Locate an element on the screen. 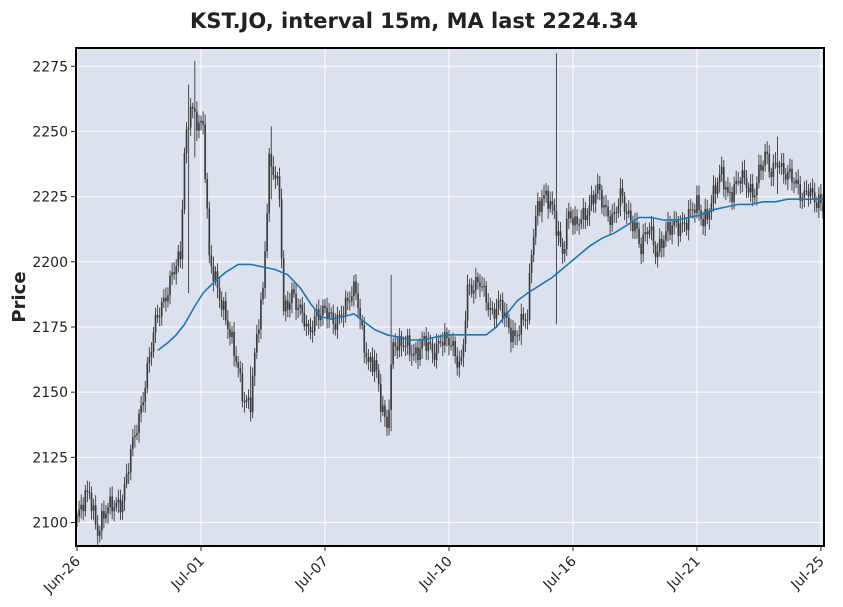 The height and width of the screenshot is (607, 843). x-tick-label: Jul-16 is located at coordinates (560, 573).